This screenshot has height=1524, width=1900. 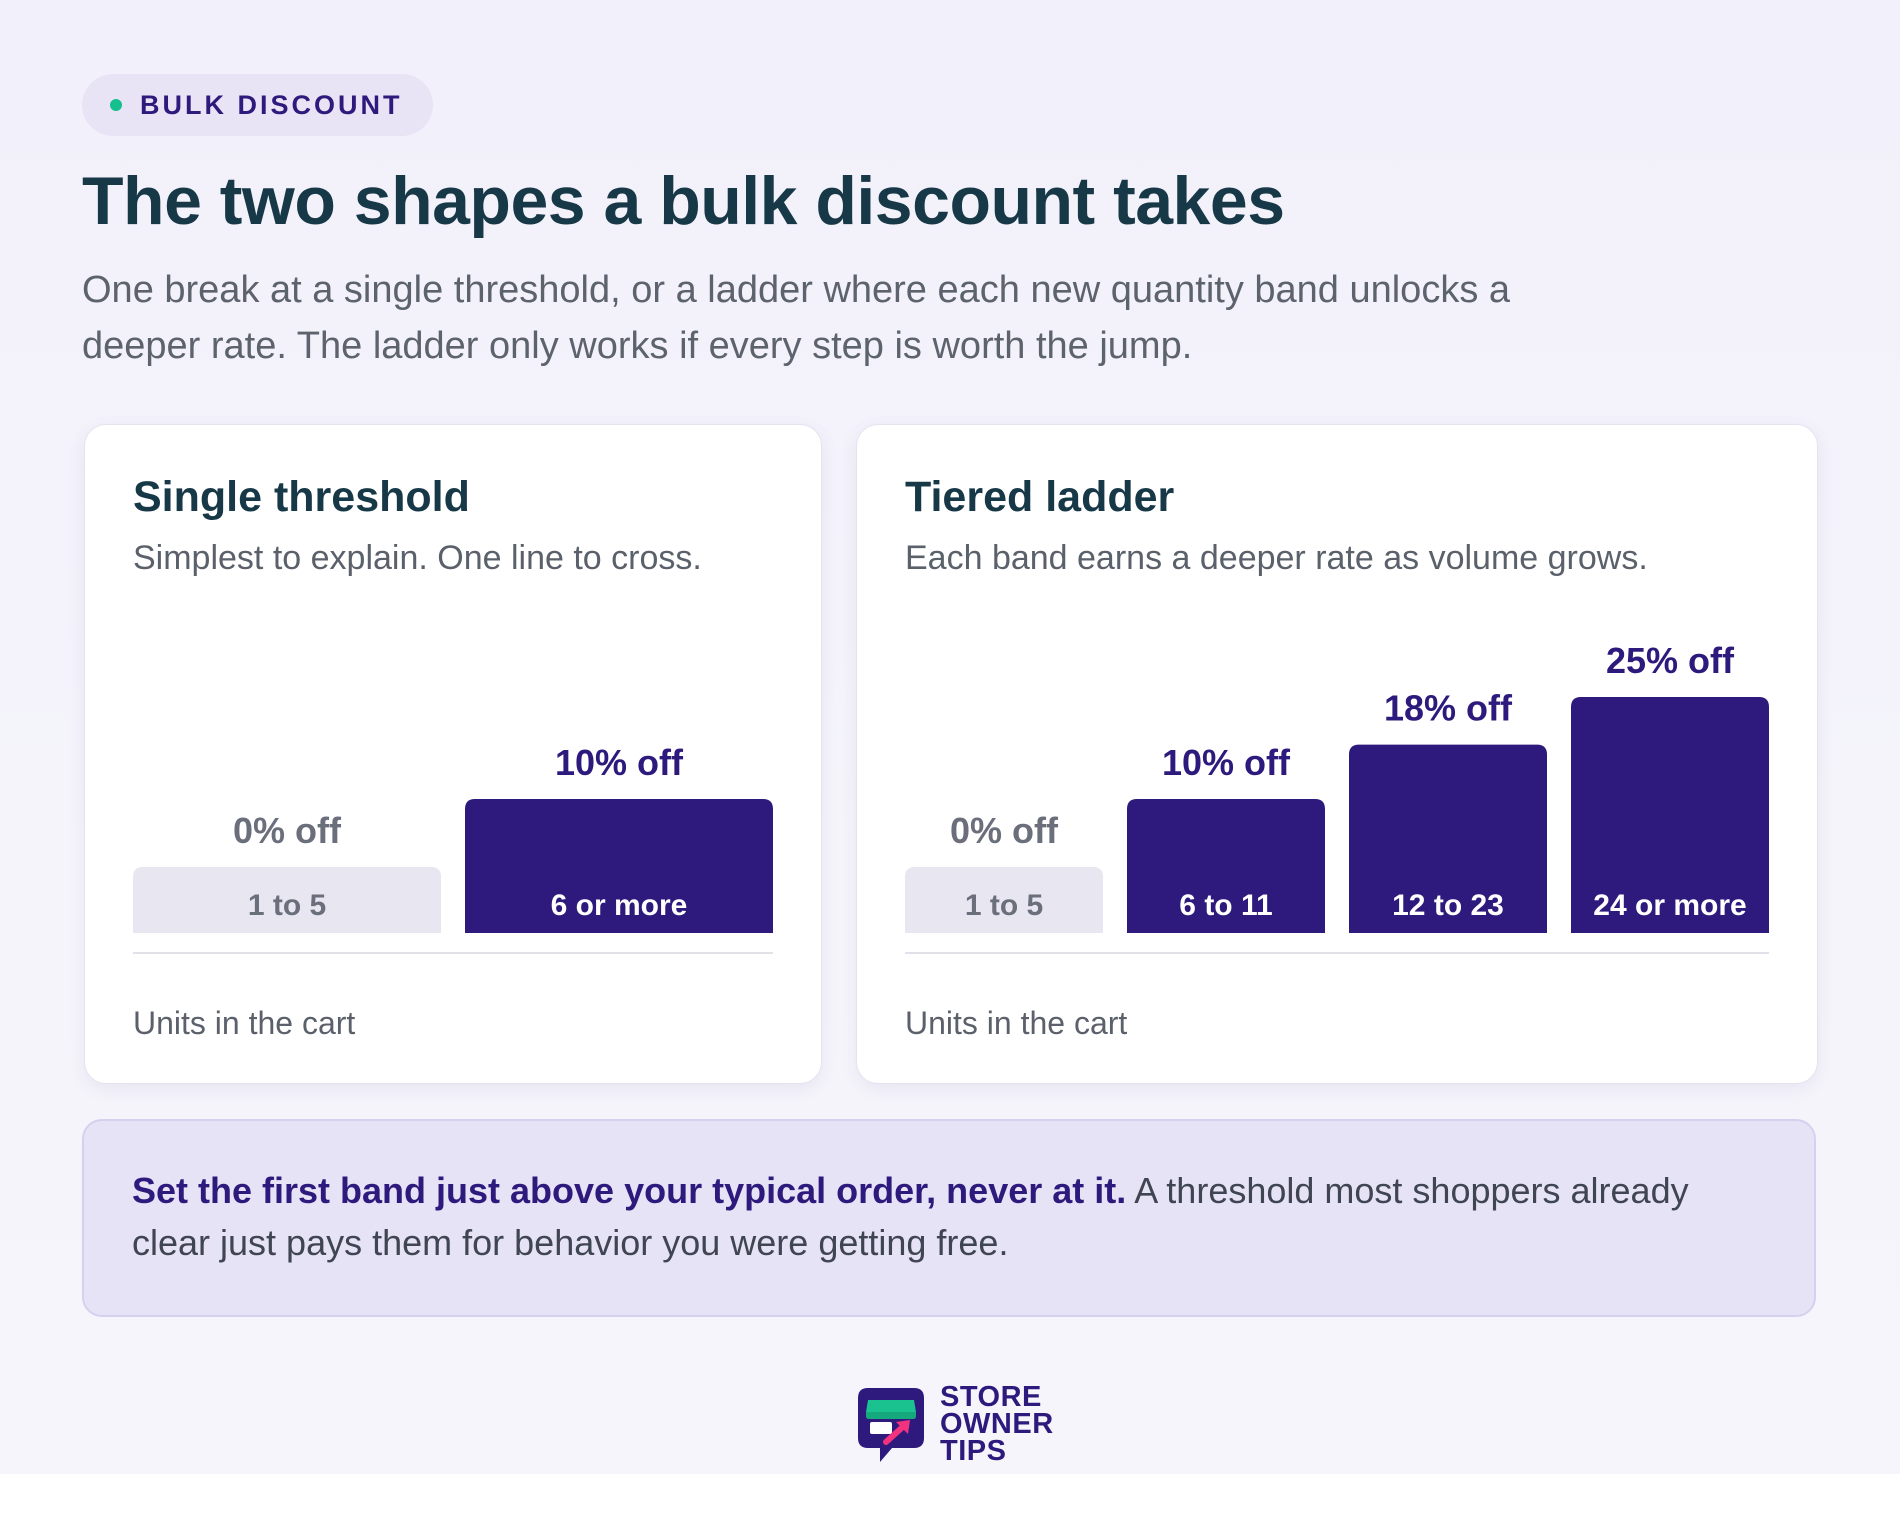 What do you see at coordinates (891, 1424) in the screenshot?
I see `storefront-arrow-icon` at bounding box center [891, 1424].